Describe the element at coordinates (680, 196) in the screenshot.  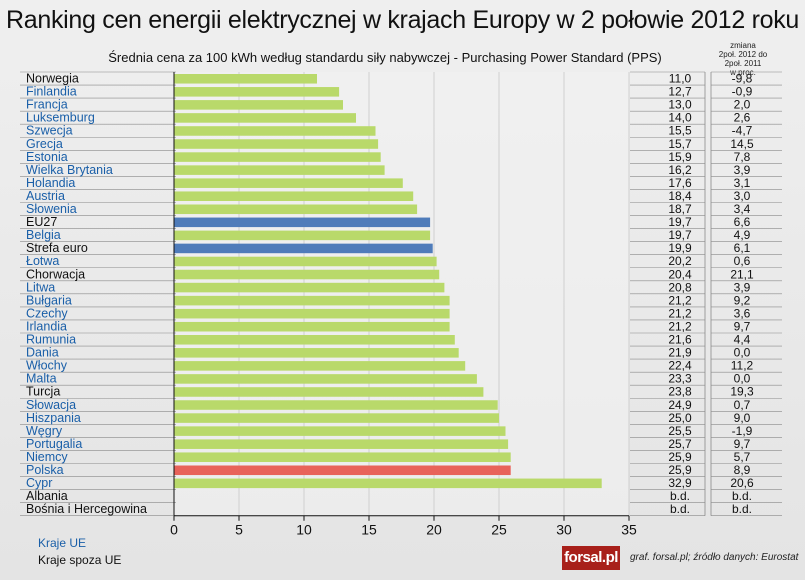
I see `value-label: 18,4` at that location.